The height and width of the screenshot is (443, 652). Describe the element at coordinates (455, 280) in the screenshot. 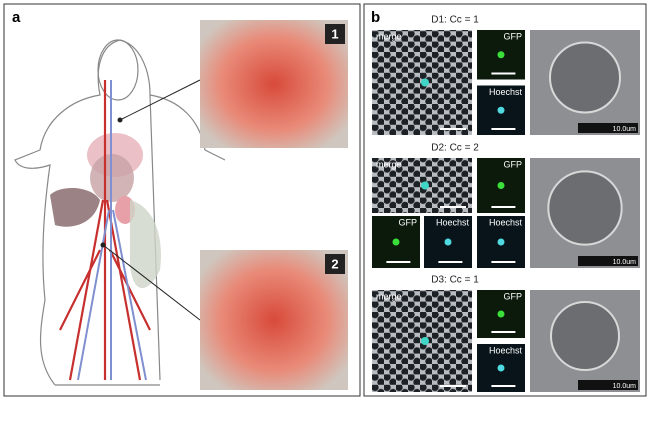

I see `row-title: D3: Cc = 1` at that location.